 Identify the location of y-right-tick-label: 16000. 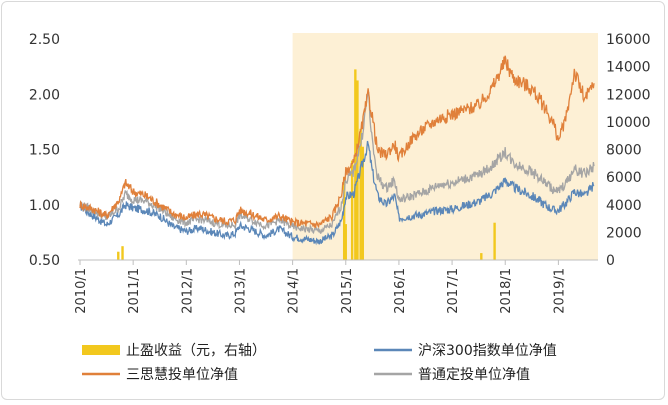
(628, 40).